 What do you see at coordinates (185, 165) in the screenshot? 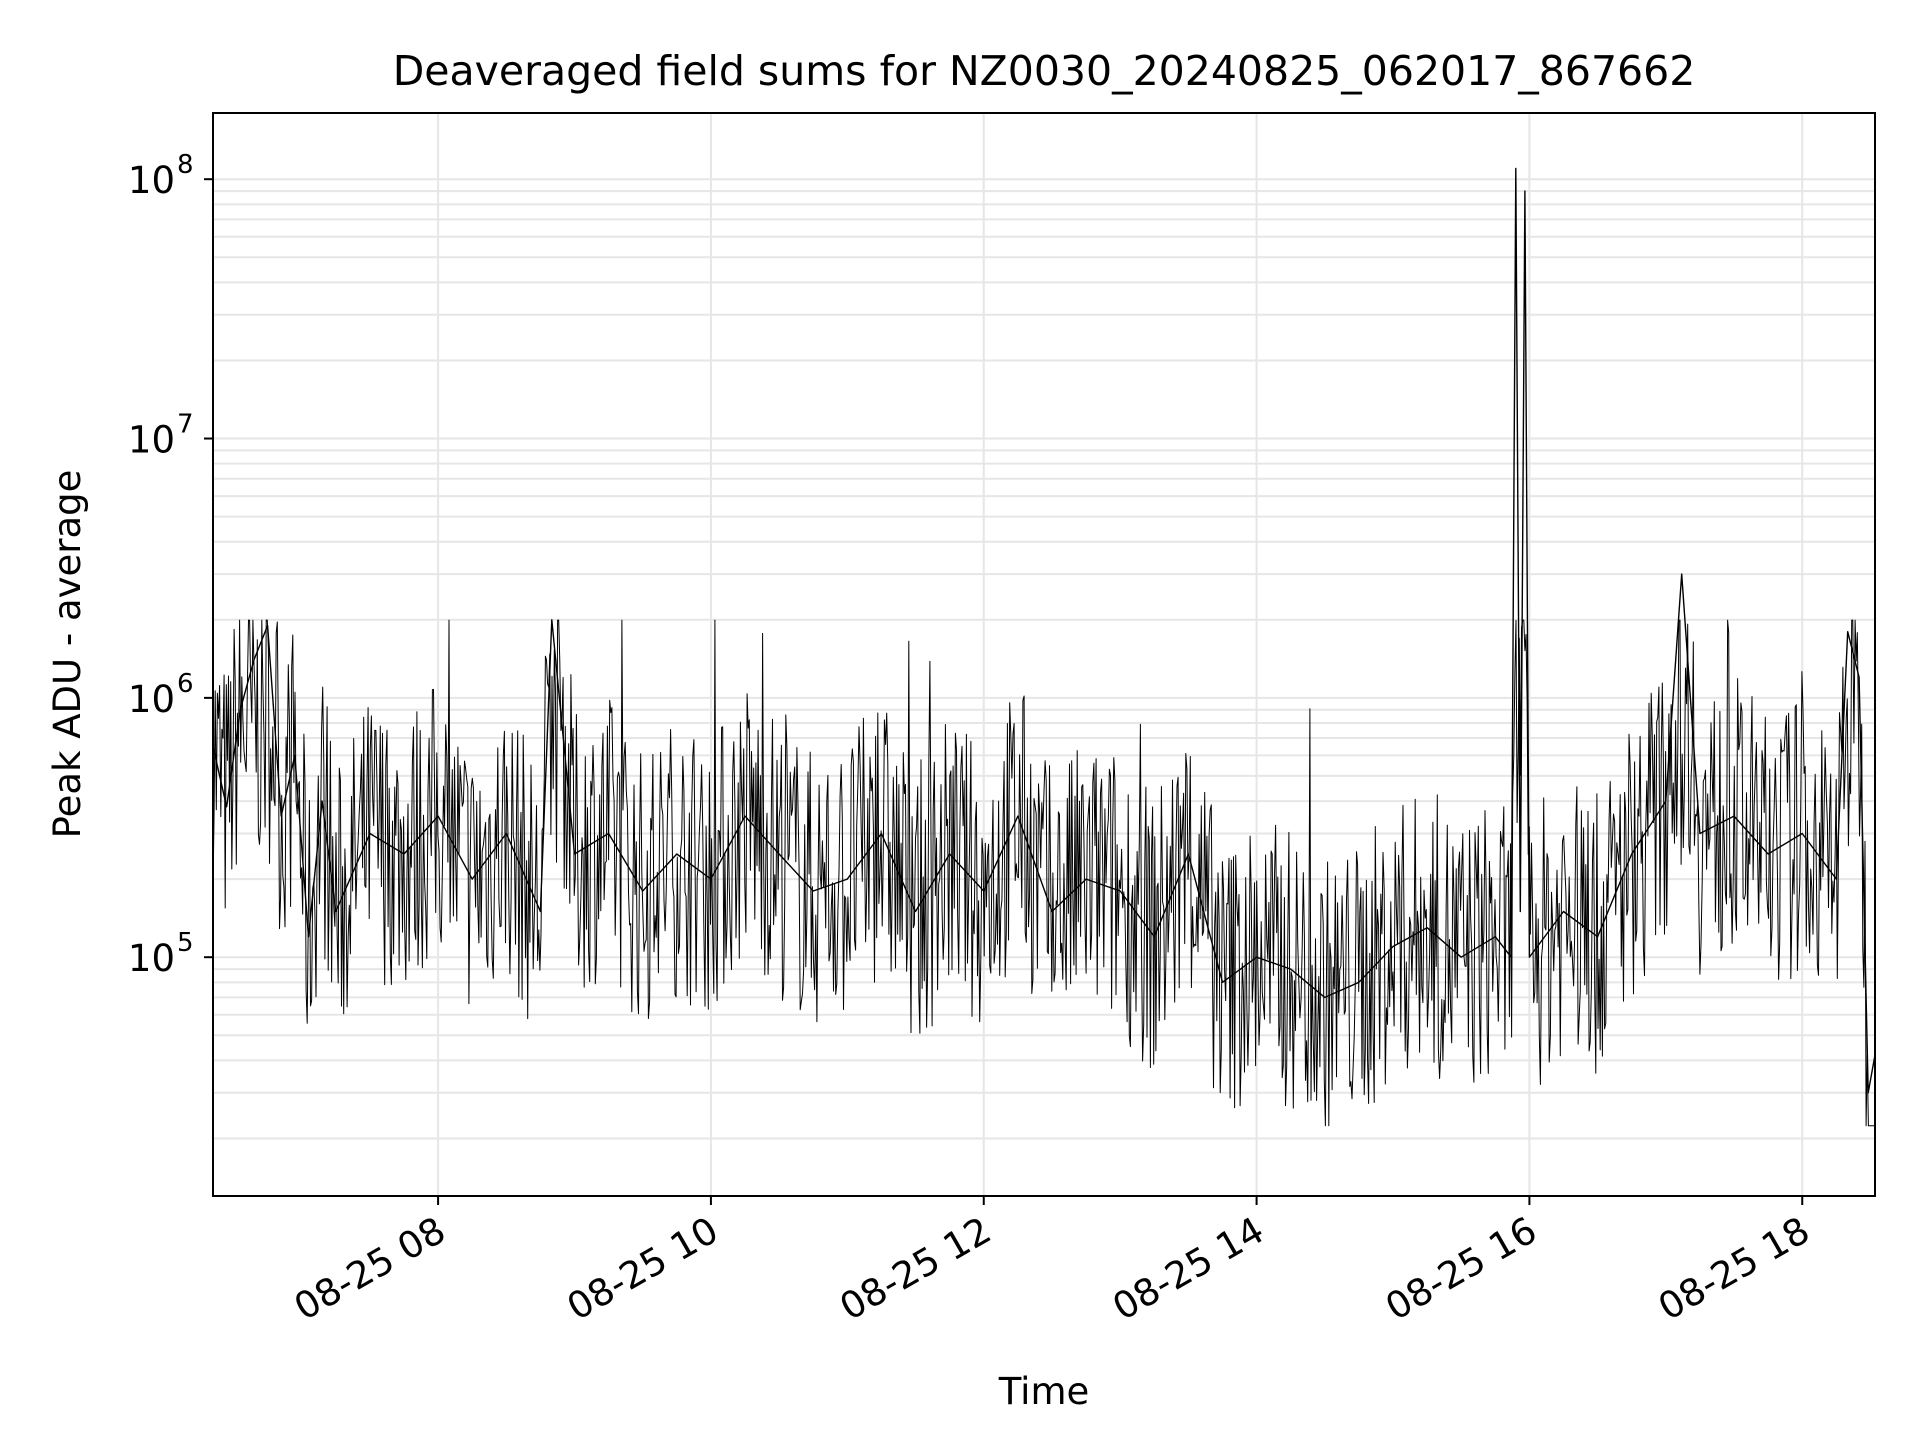
I see `y-tick-exponent: 8` at bounding box center [185, 165].